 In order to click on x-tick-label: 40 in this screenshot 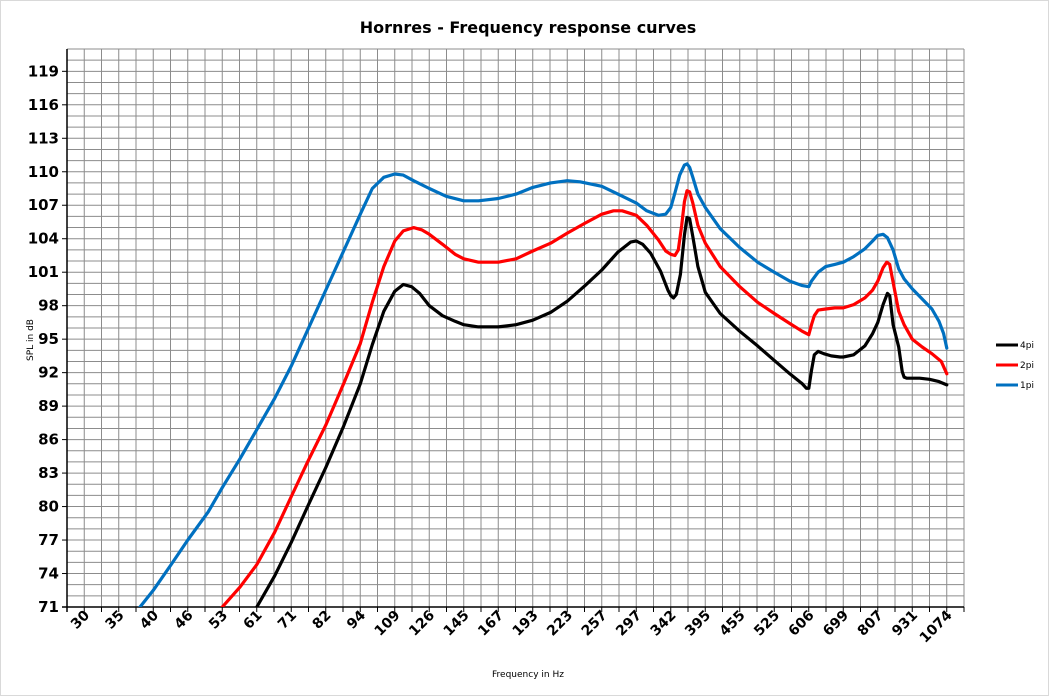, I will do `click(149, 619)`.